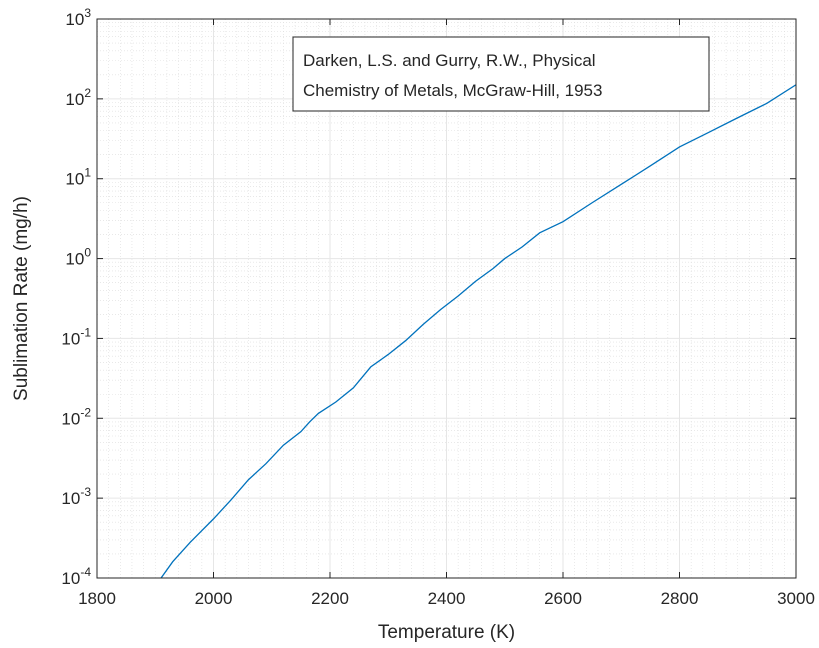 The image size is (819, 648). What do you see at coordinates (563, 598) in the screenshot?
I see `x-tick-label: 2600` at bounding box center [563, 598].